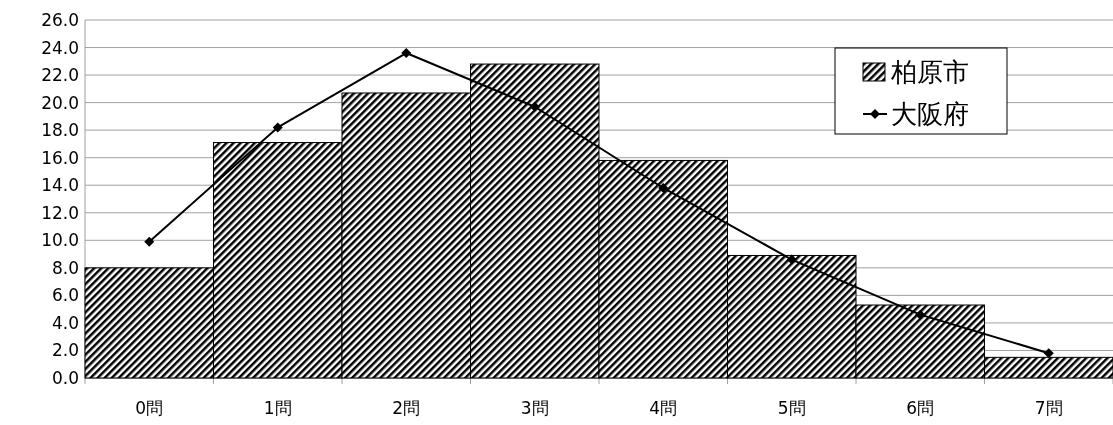  What do you see at coordinates (149, 408) in the screenshot?
I see `x-tick-label: 0問` at bounding box center [149, 408].